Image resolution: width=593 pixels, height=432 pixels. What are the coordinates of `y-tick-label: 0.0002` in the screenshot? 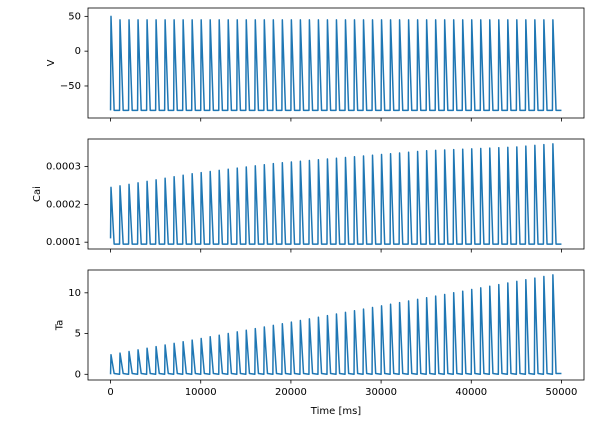 It's located at (63, 204).